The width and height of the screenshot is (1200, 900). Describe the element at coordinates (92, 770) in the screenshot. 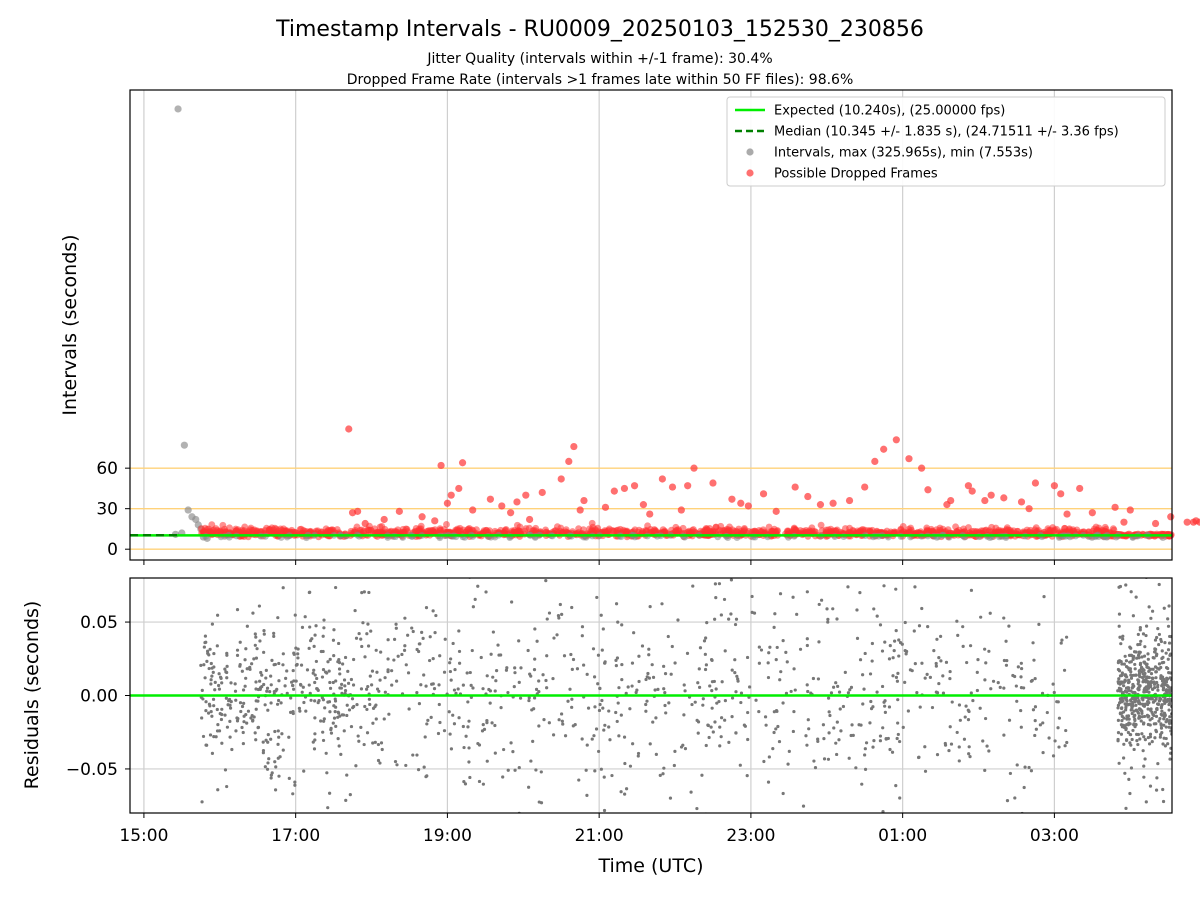

I see `residuals-y-tick-label: −0.05` at that location.